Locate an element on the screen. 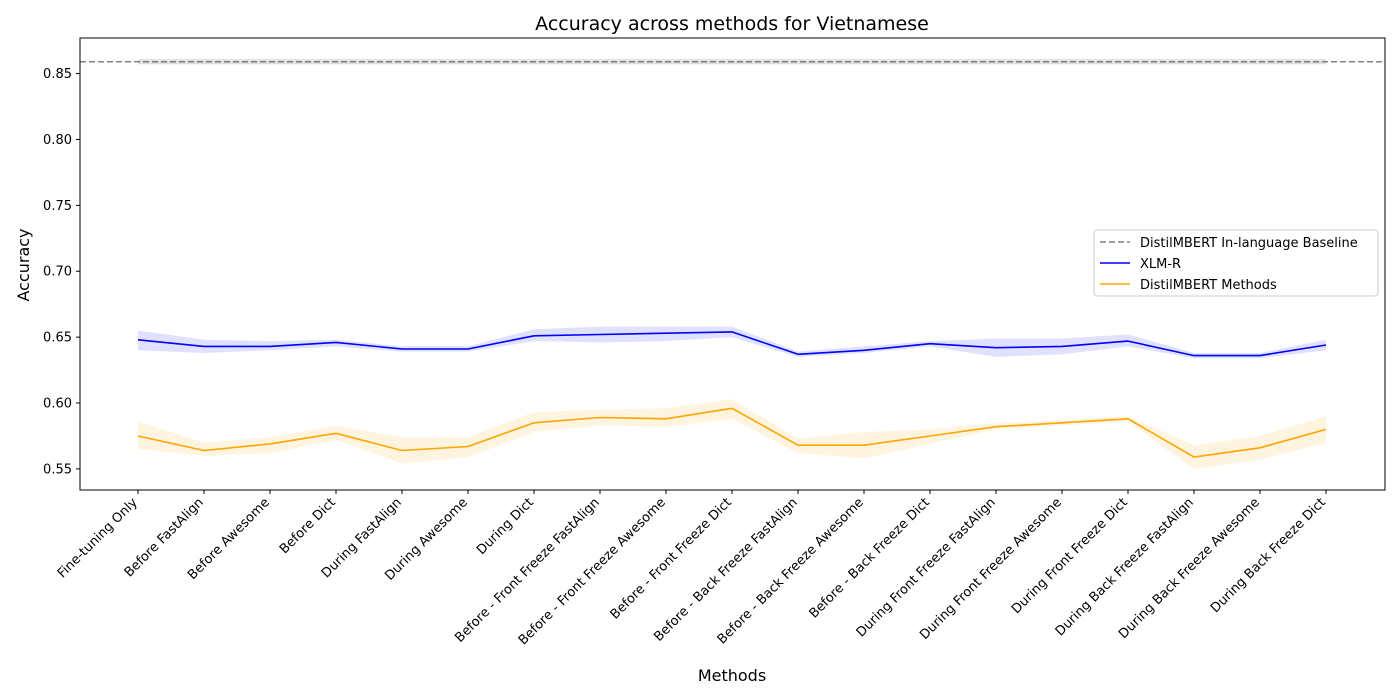  x-axis-title: Methods is located at coordinates (732, 675).